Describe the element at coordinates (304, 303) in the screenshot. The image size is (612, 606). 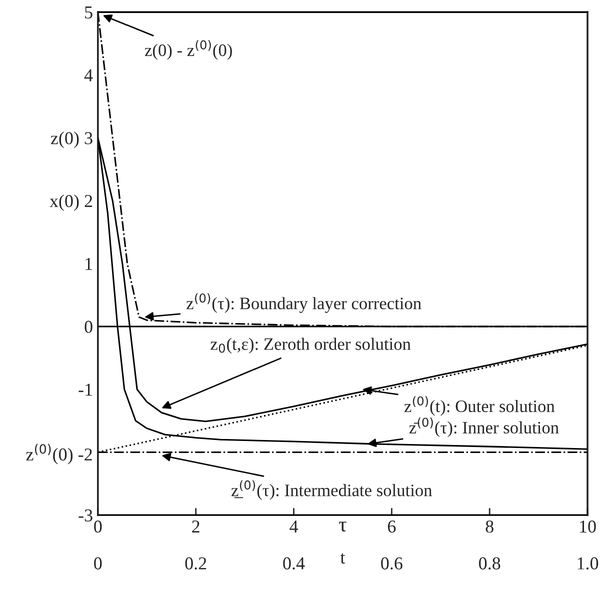
I see `annotation: z$^{(0)}$(τ): Boundary layer correction` at that location.